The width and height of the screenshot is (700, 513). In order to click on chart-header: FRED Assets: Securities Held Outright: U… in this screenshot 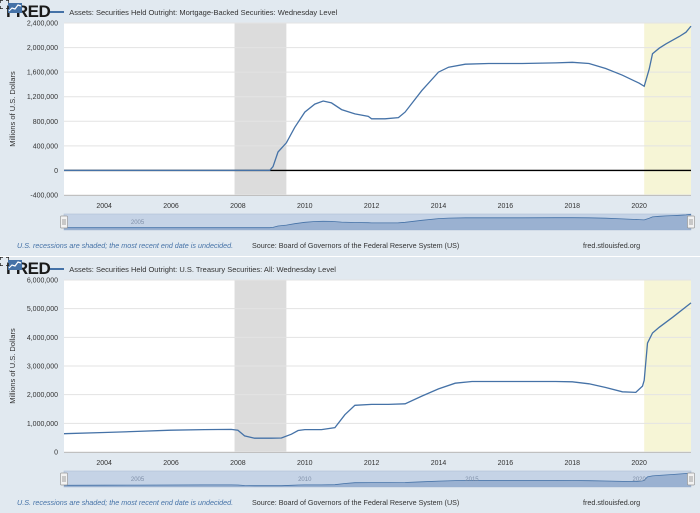, I will do `click(171, 268)`.